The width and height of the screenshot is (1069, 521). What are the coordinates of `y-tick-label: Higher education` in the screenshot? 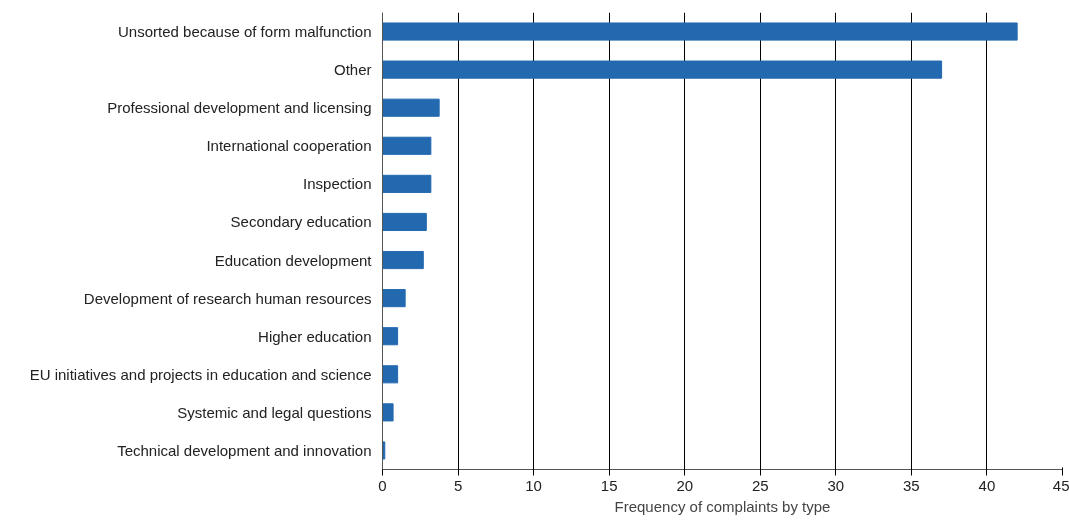 It's located at (315, 336).